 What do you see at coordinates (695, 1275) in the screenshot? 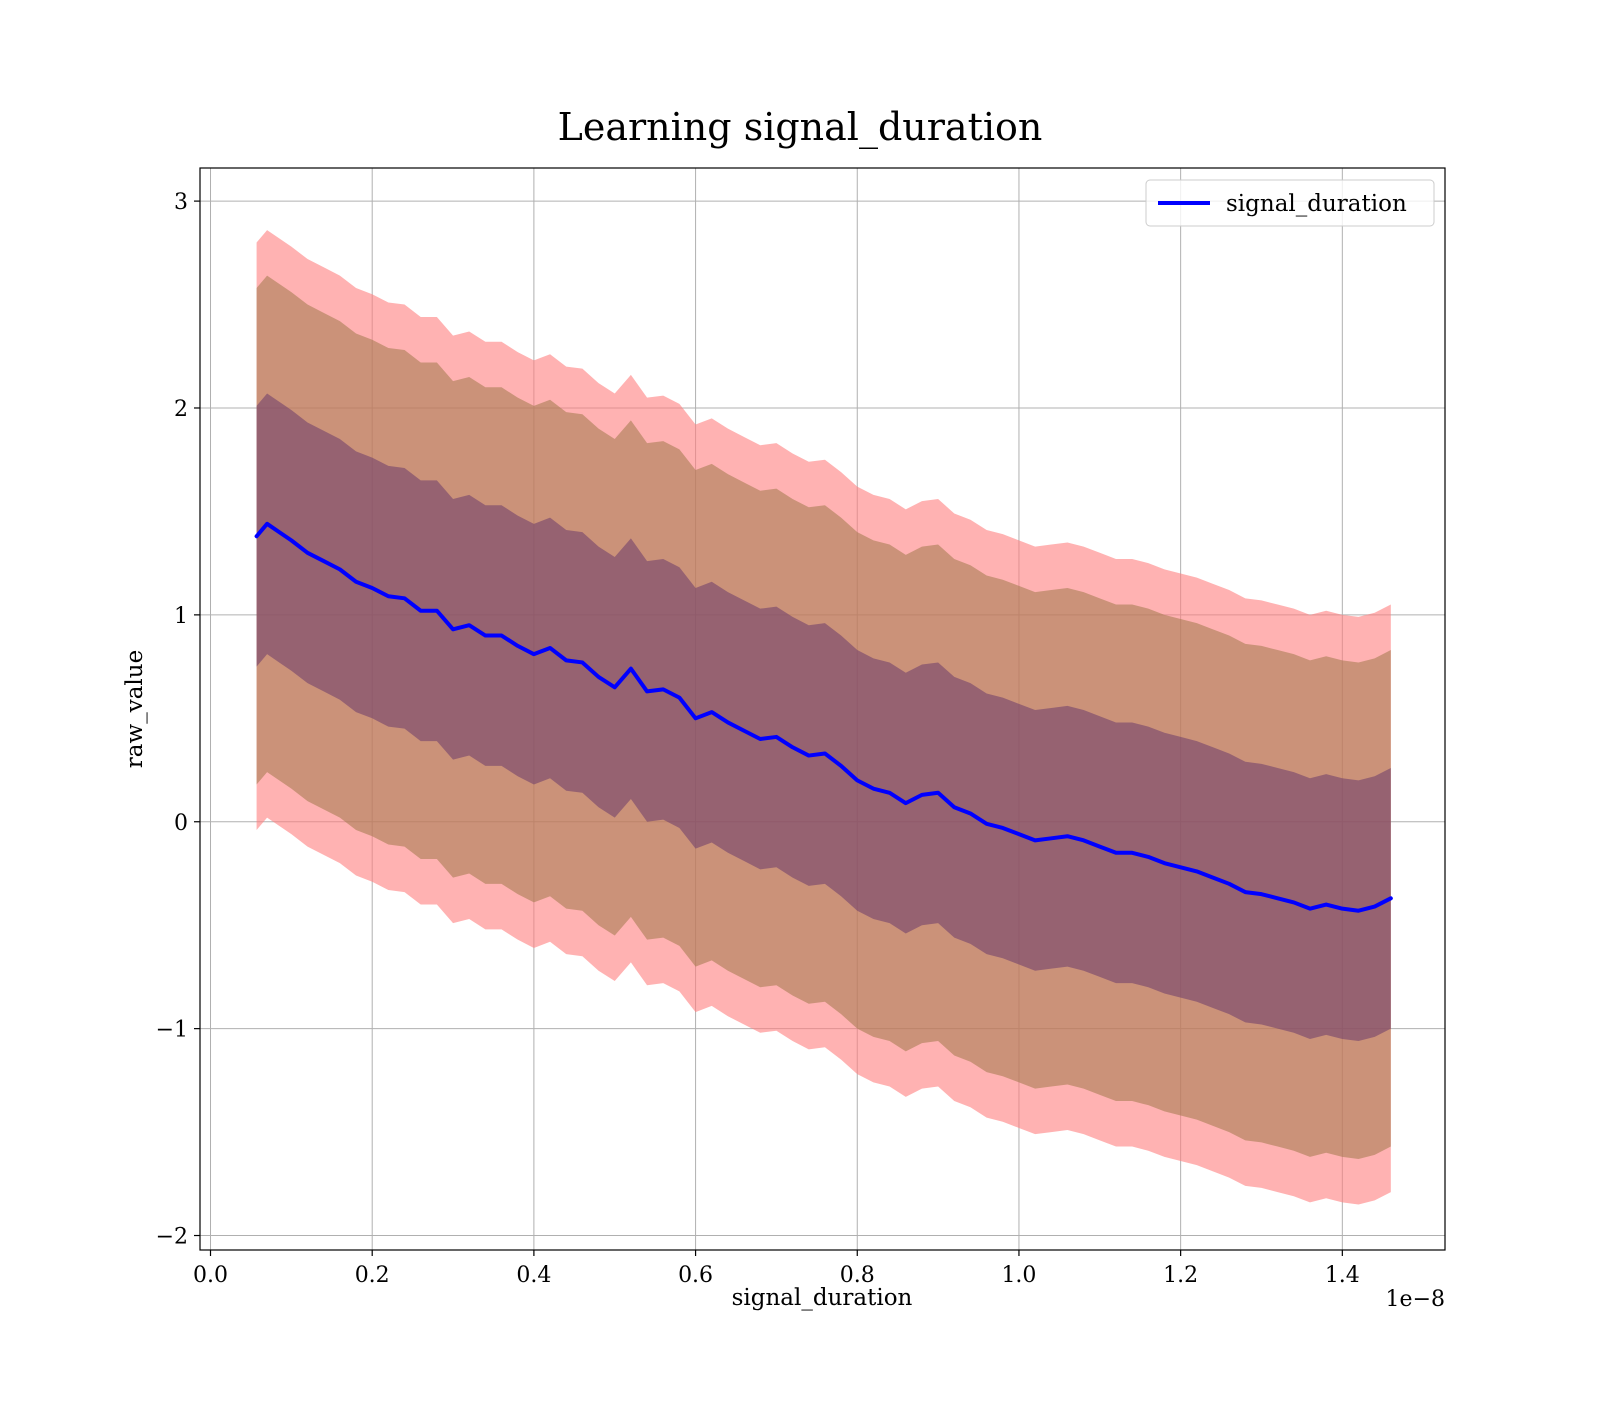
I see `x-tick-label: 0.6` at bounding box center [695, 1275].